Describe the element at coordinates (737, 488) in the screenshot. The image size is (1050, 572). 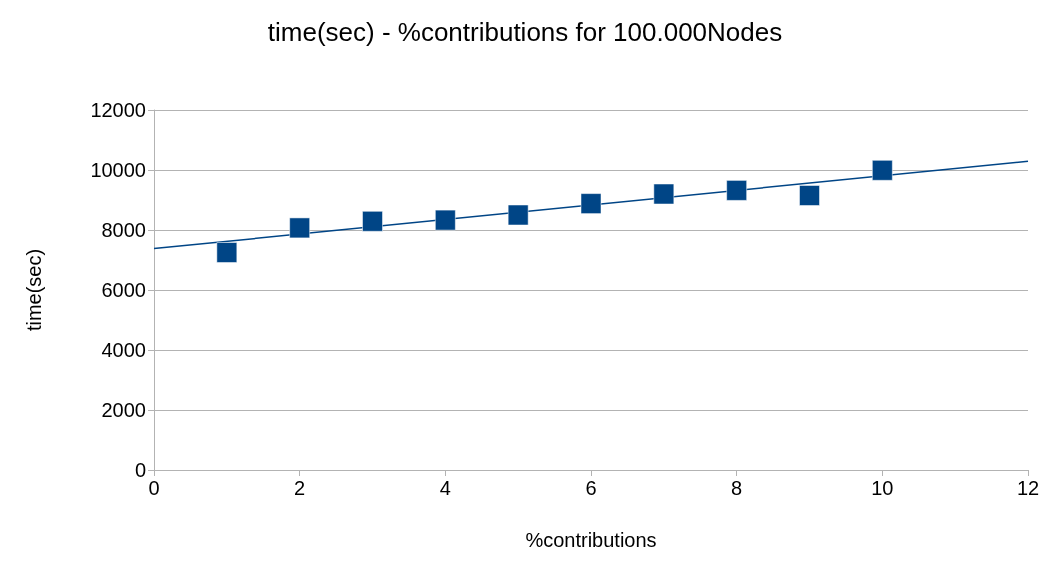
I see `x-tick-label: 8` at that location.